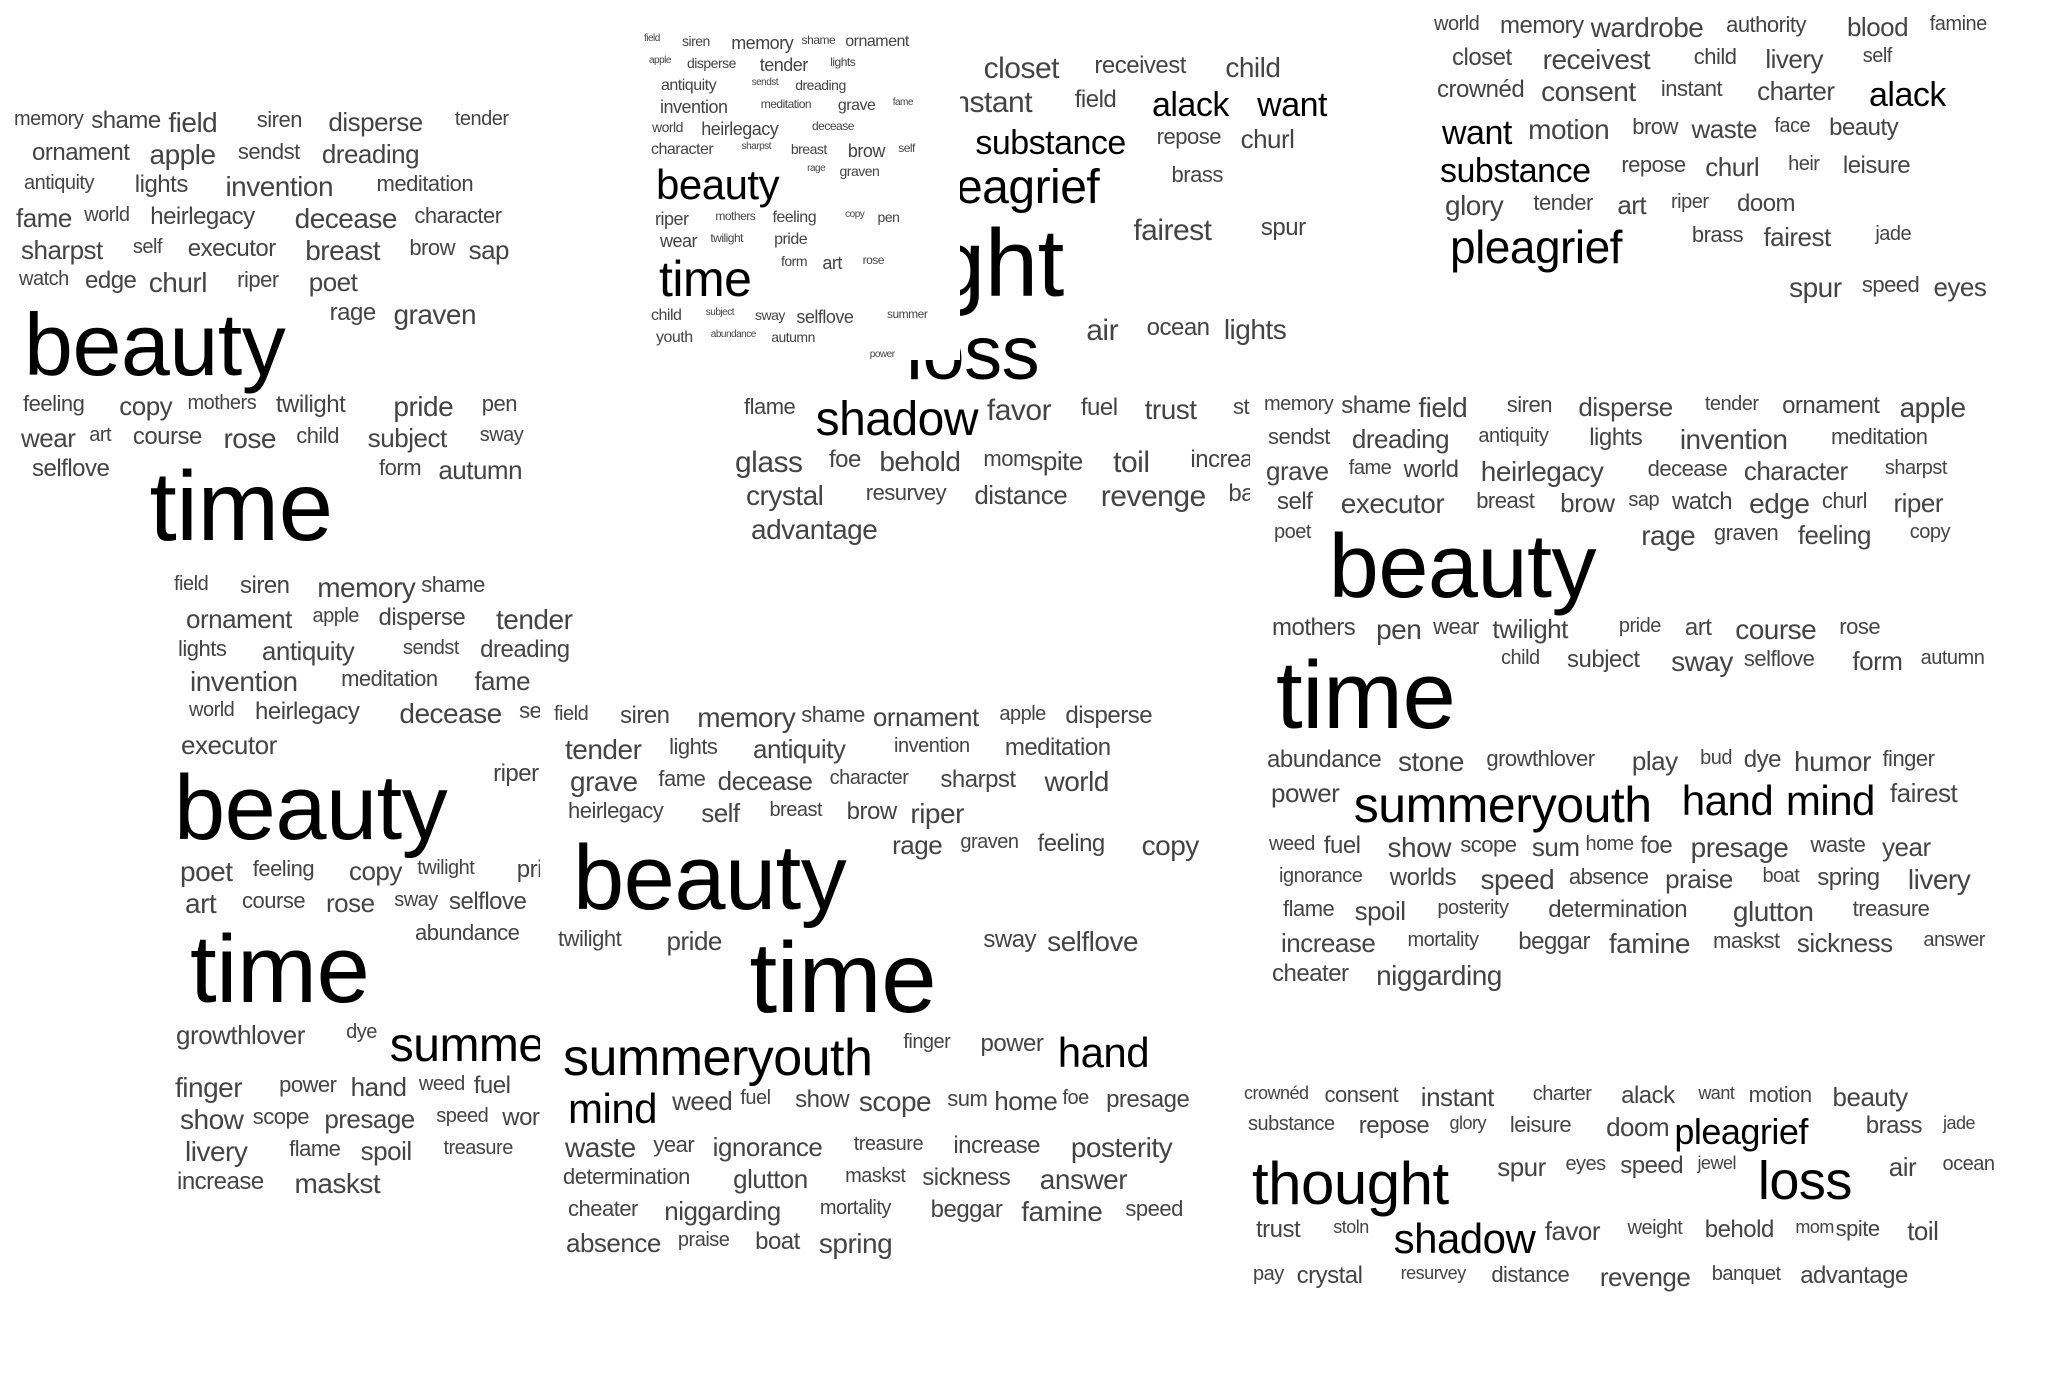 This screenshot has height=1385, width=2048. What do you see at coordinates (1746, 1274) in the screenshot?
I see `cloud-word: banquet` at bounding box center [1746, 1274].